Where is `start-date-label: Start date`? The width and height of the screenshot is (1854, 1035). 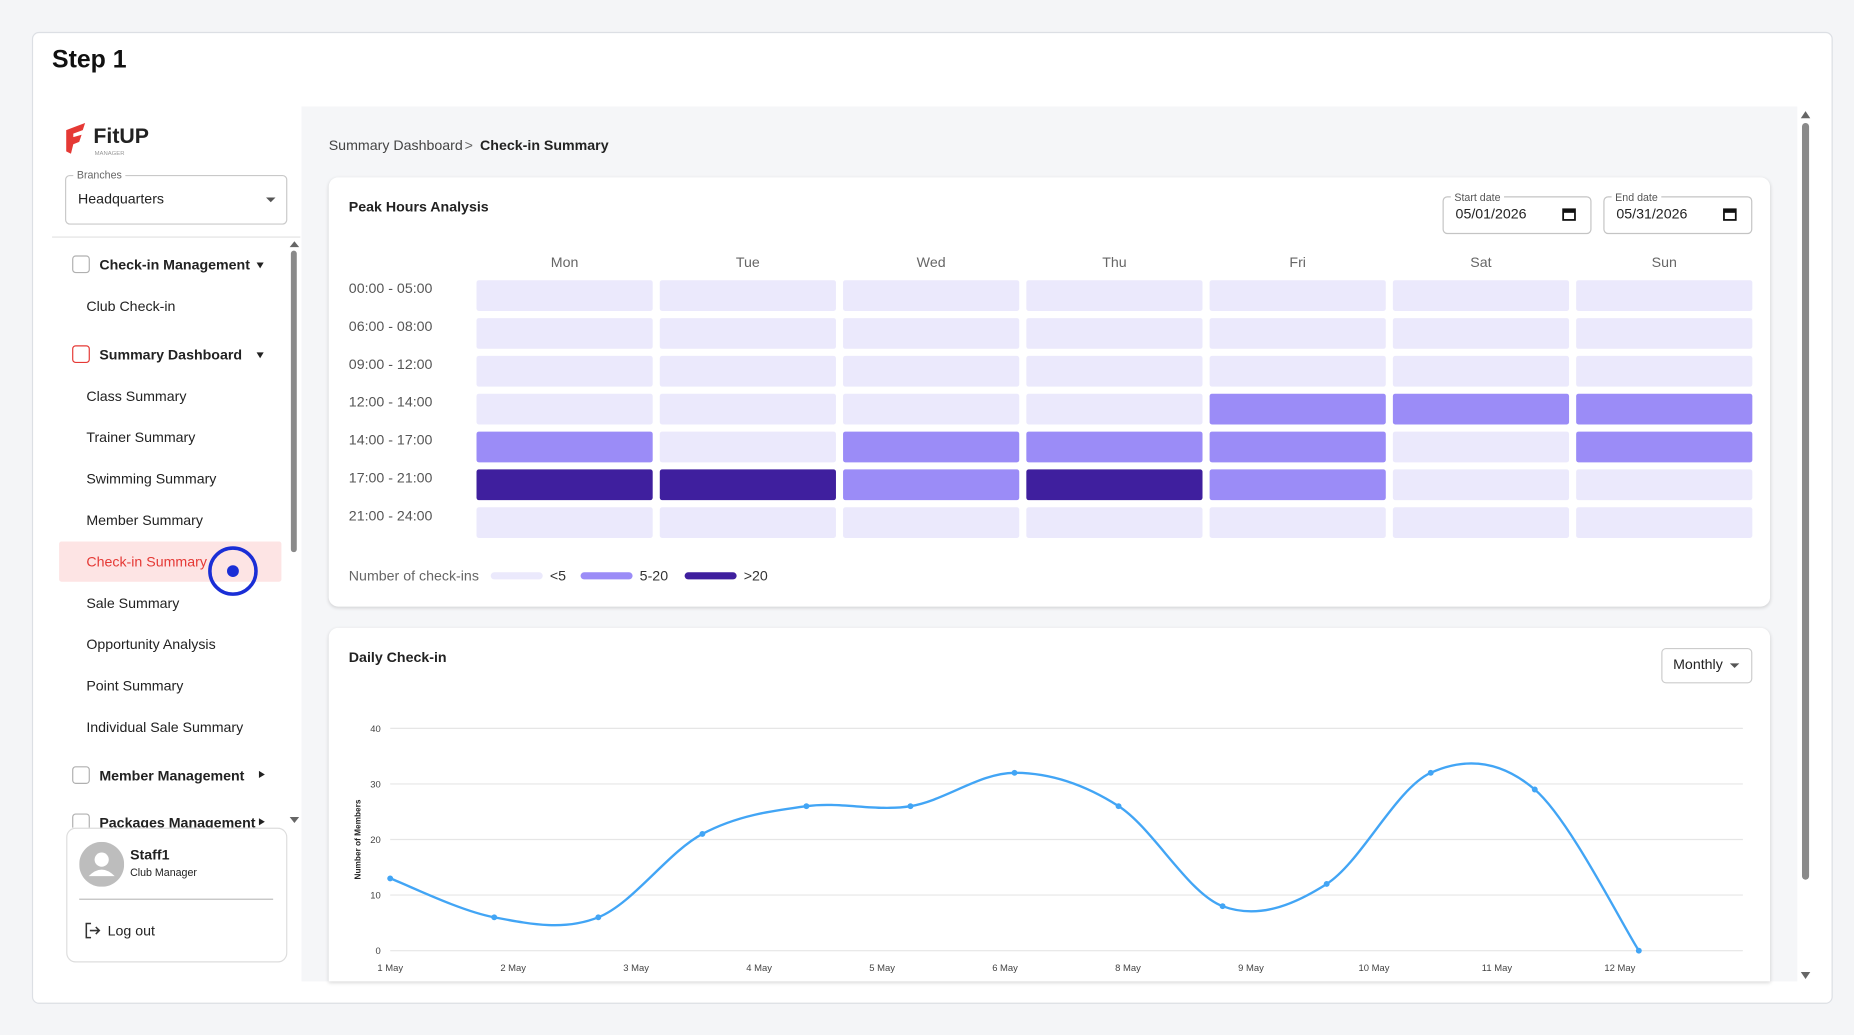
start-date-label: Start date is located at coordinates (1477, 197).